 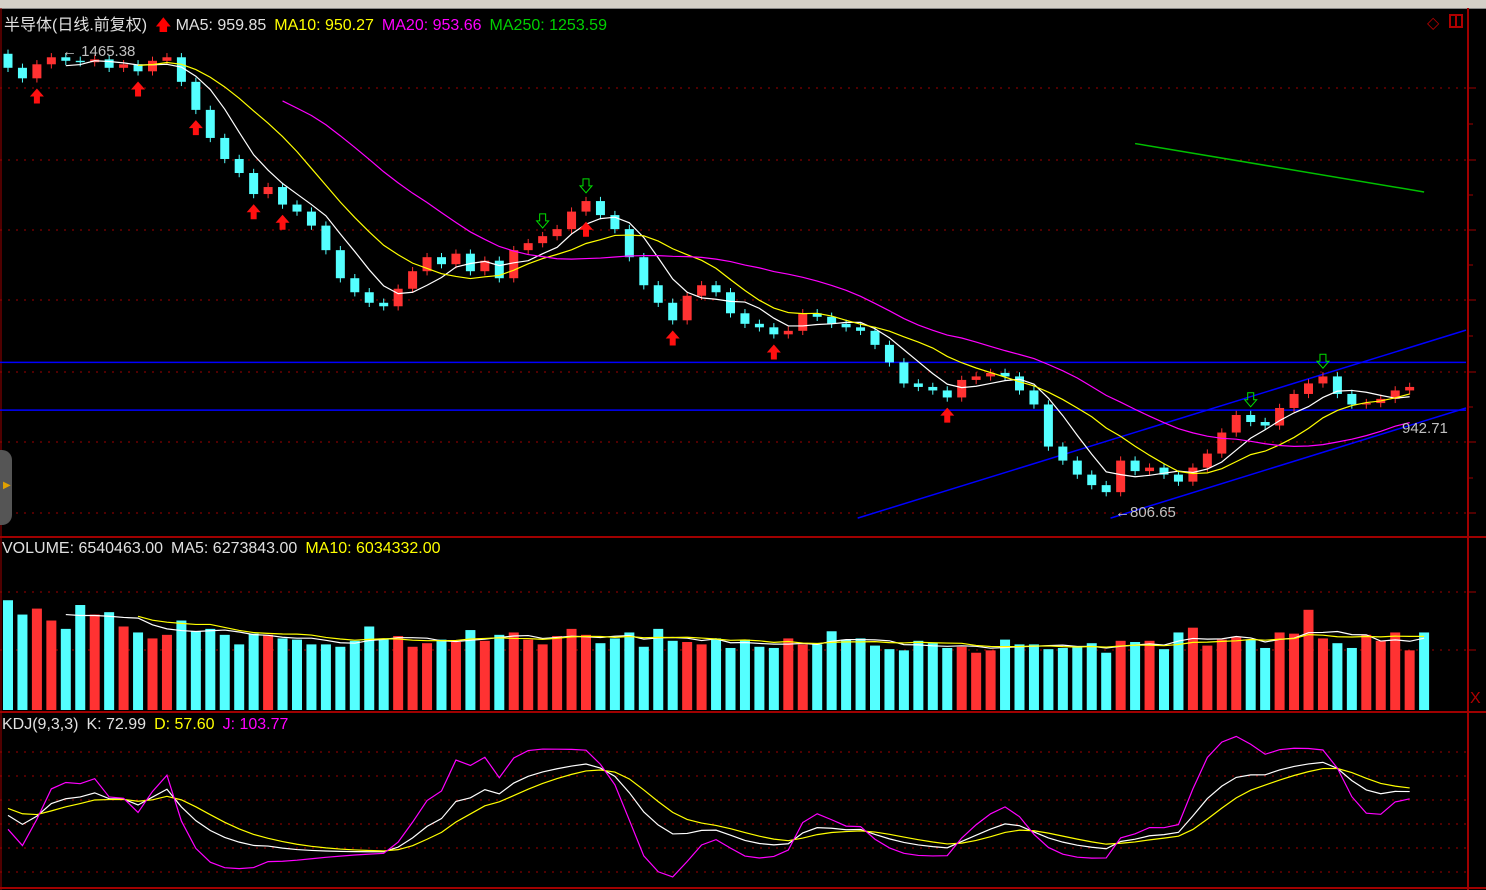 I want to click on last-price-label: 942.71, so click(x=1425, y=428).